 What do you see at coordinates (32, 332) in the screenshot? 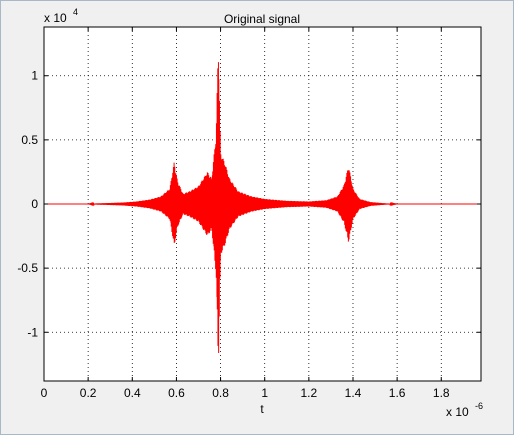
I see `y-tick-label: -1` at bounding box center [32, 332].